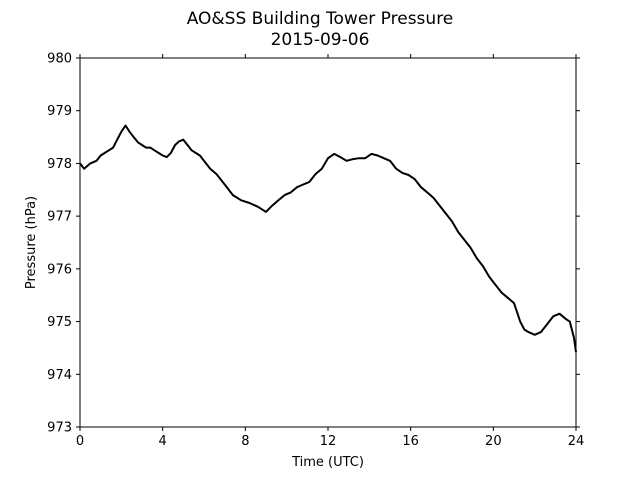  What do you see at coordinates (163, 441) in the screenshot?
I see `x-tick-label: 4` at bounding box center [163, 441].